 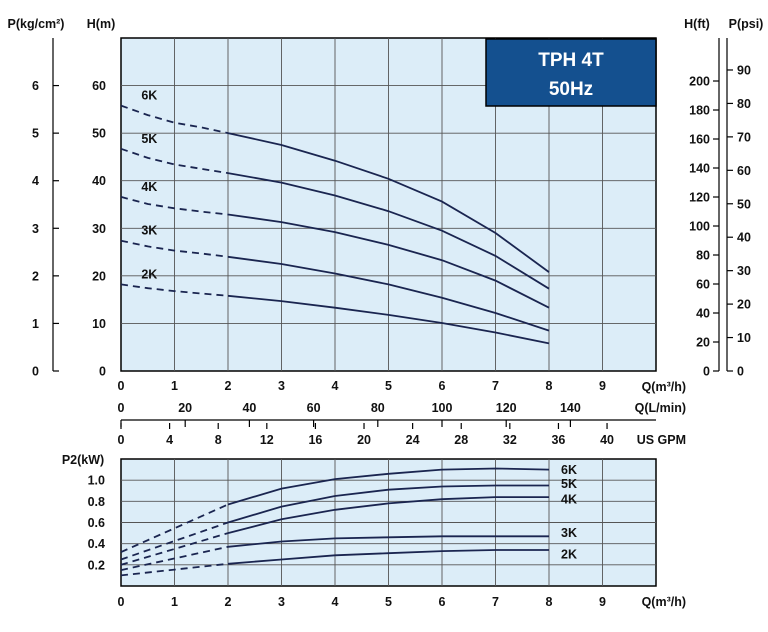 What do you see at coordinates (388, 486) in the screenshot?
I see `power-curve-6k-solid` at bounding box center [388, 486].